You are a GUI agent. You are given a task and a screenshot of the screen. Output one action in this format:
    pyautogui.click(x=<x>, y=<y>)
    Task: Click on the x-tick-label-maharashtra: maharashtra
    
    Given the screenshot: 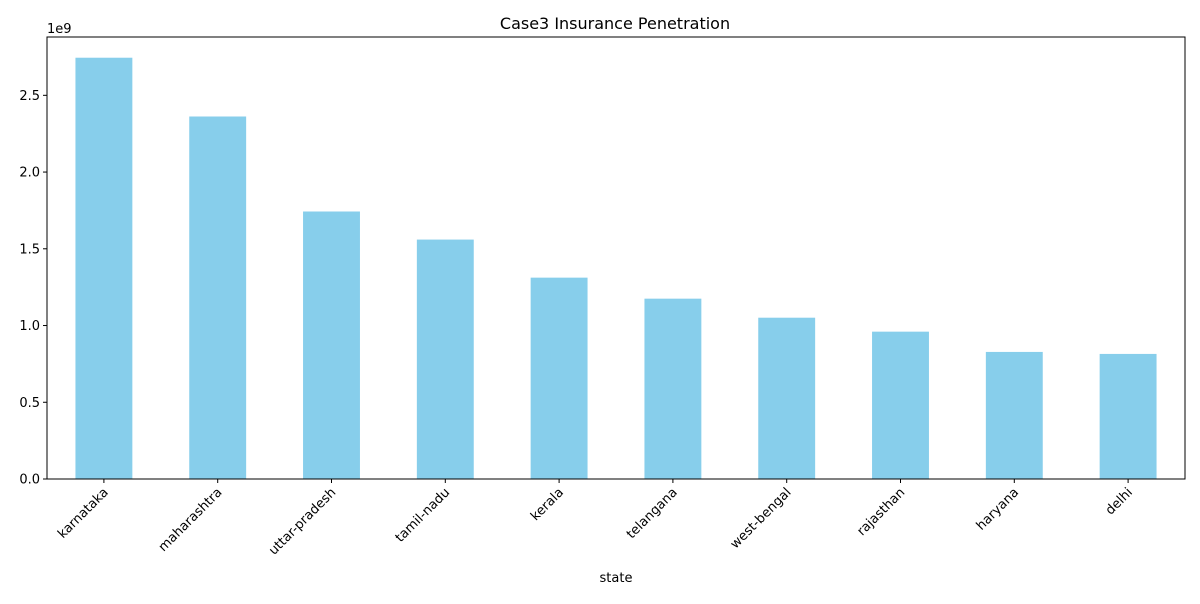 What is the action you would take?
    pyautogui.click(x=191, y=520)
    